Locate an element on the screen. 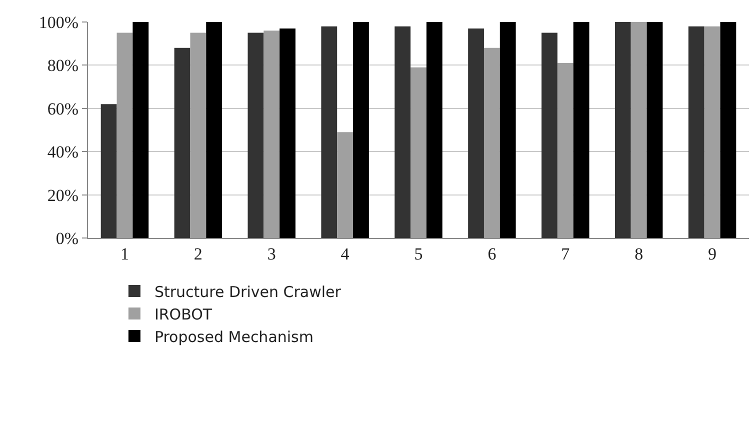  y-tick-label: 60% is located at coordinates (63, 108).